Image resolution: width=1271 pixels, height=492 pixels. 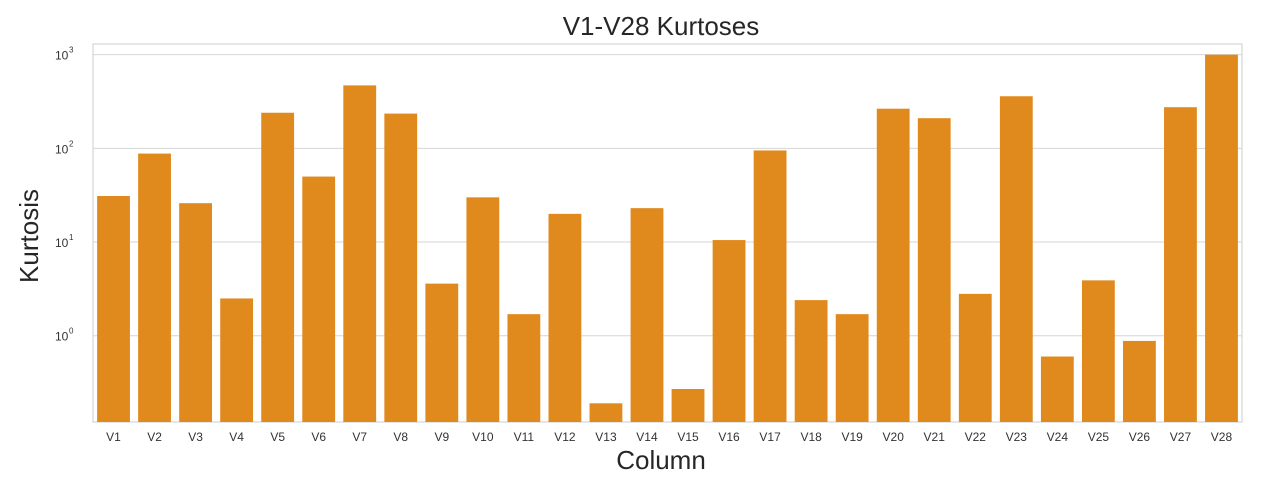 What do you see at coordinates (606, 412) in the screenshot?
I see `bar-v13` at bounding box center [606, 412].